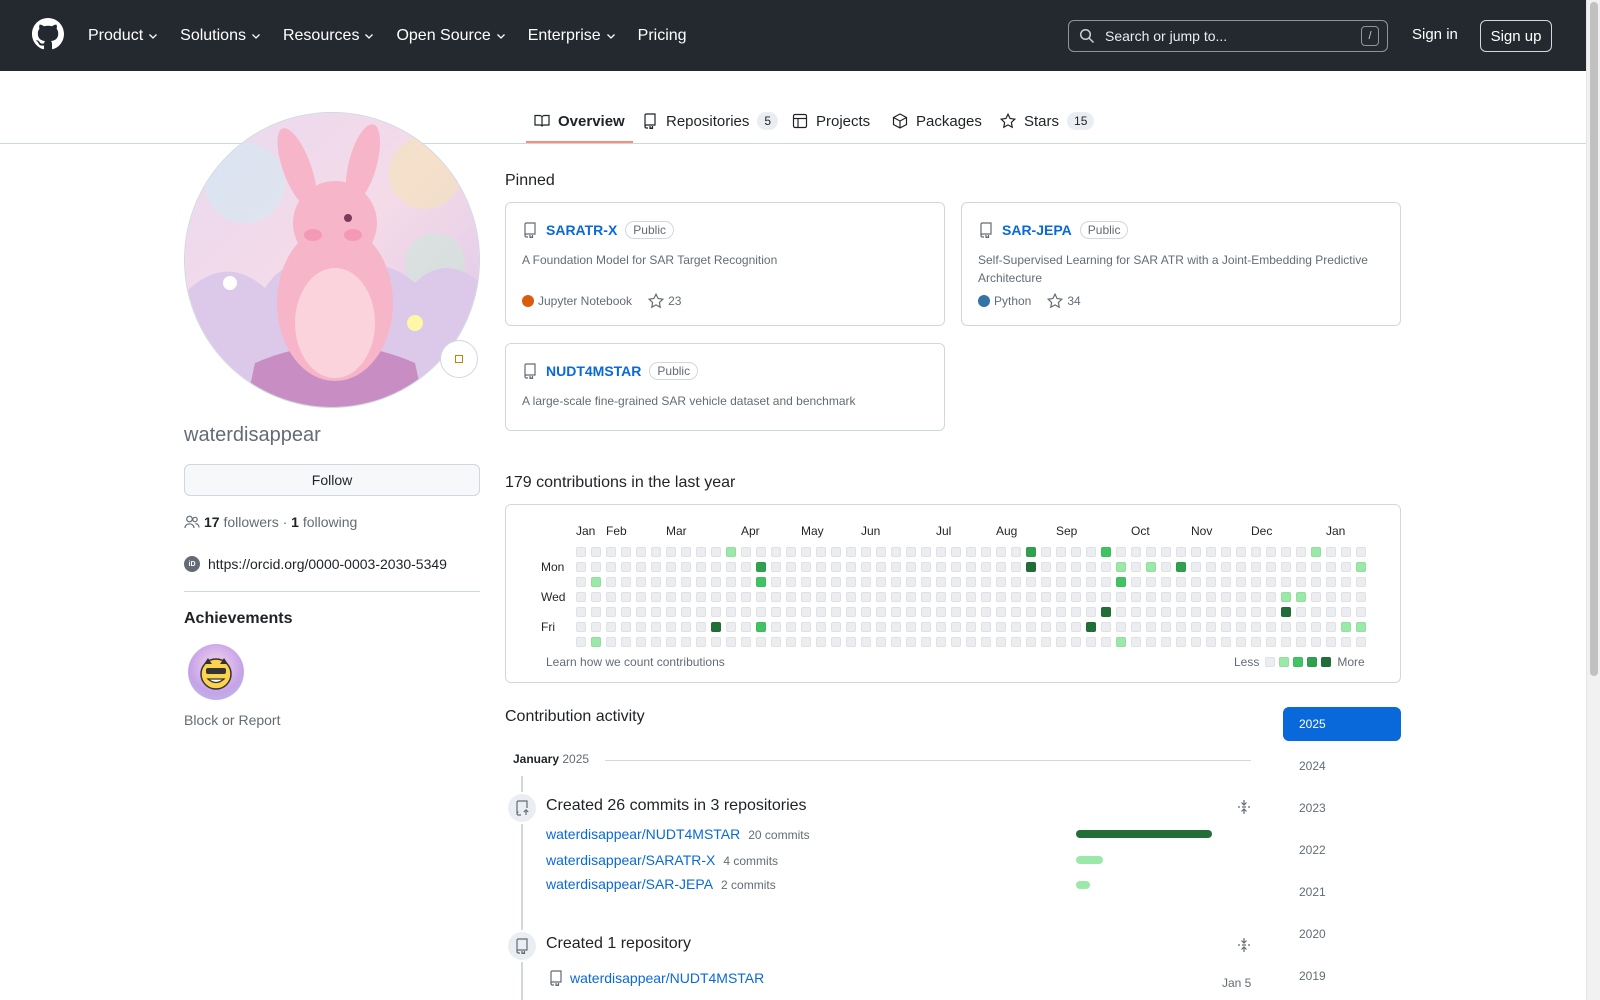  What do you see at coordinates (1516, 36) in the screenshot?
I see `sign-up-button: Sign up` at bounding box center [1516, 36].